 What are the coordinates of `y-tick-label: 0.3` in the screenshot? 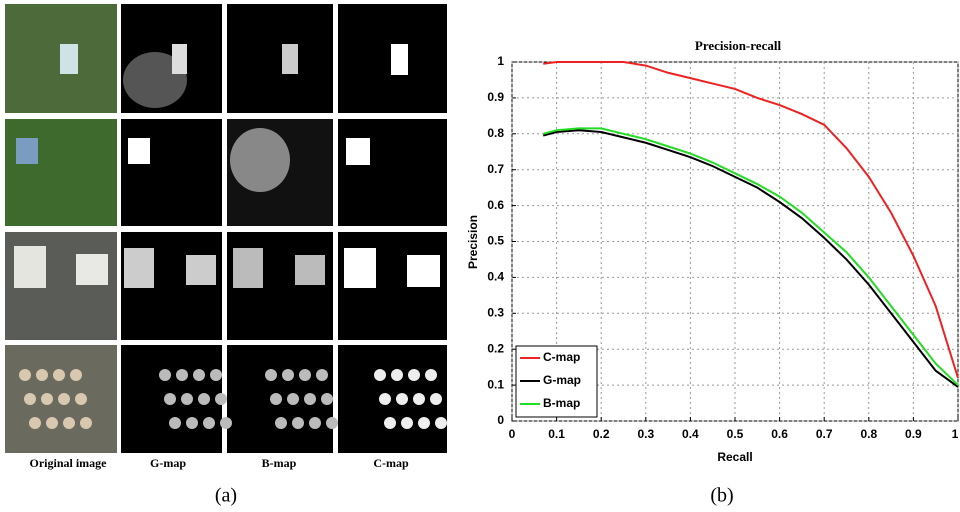 It's located at (495, 312).